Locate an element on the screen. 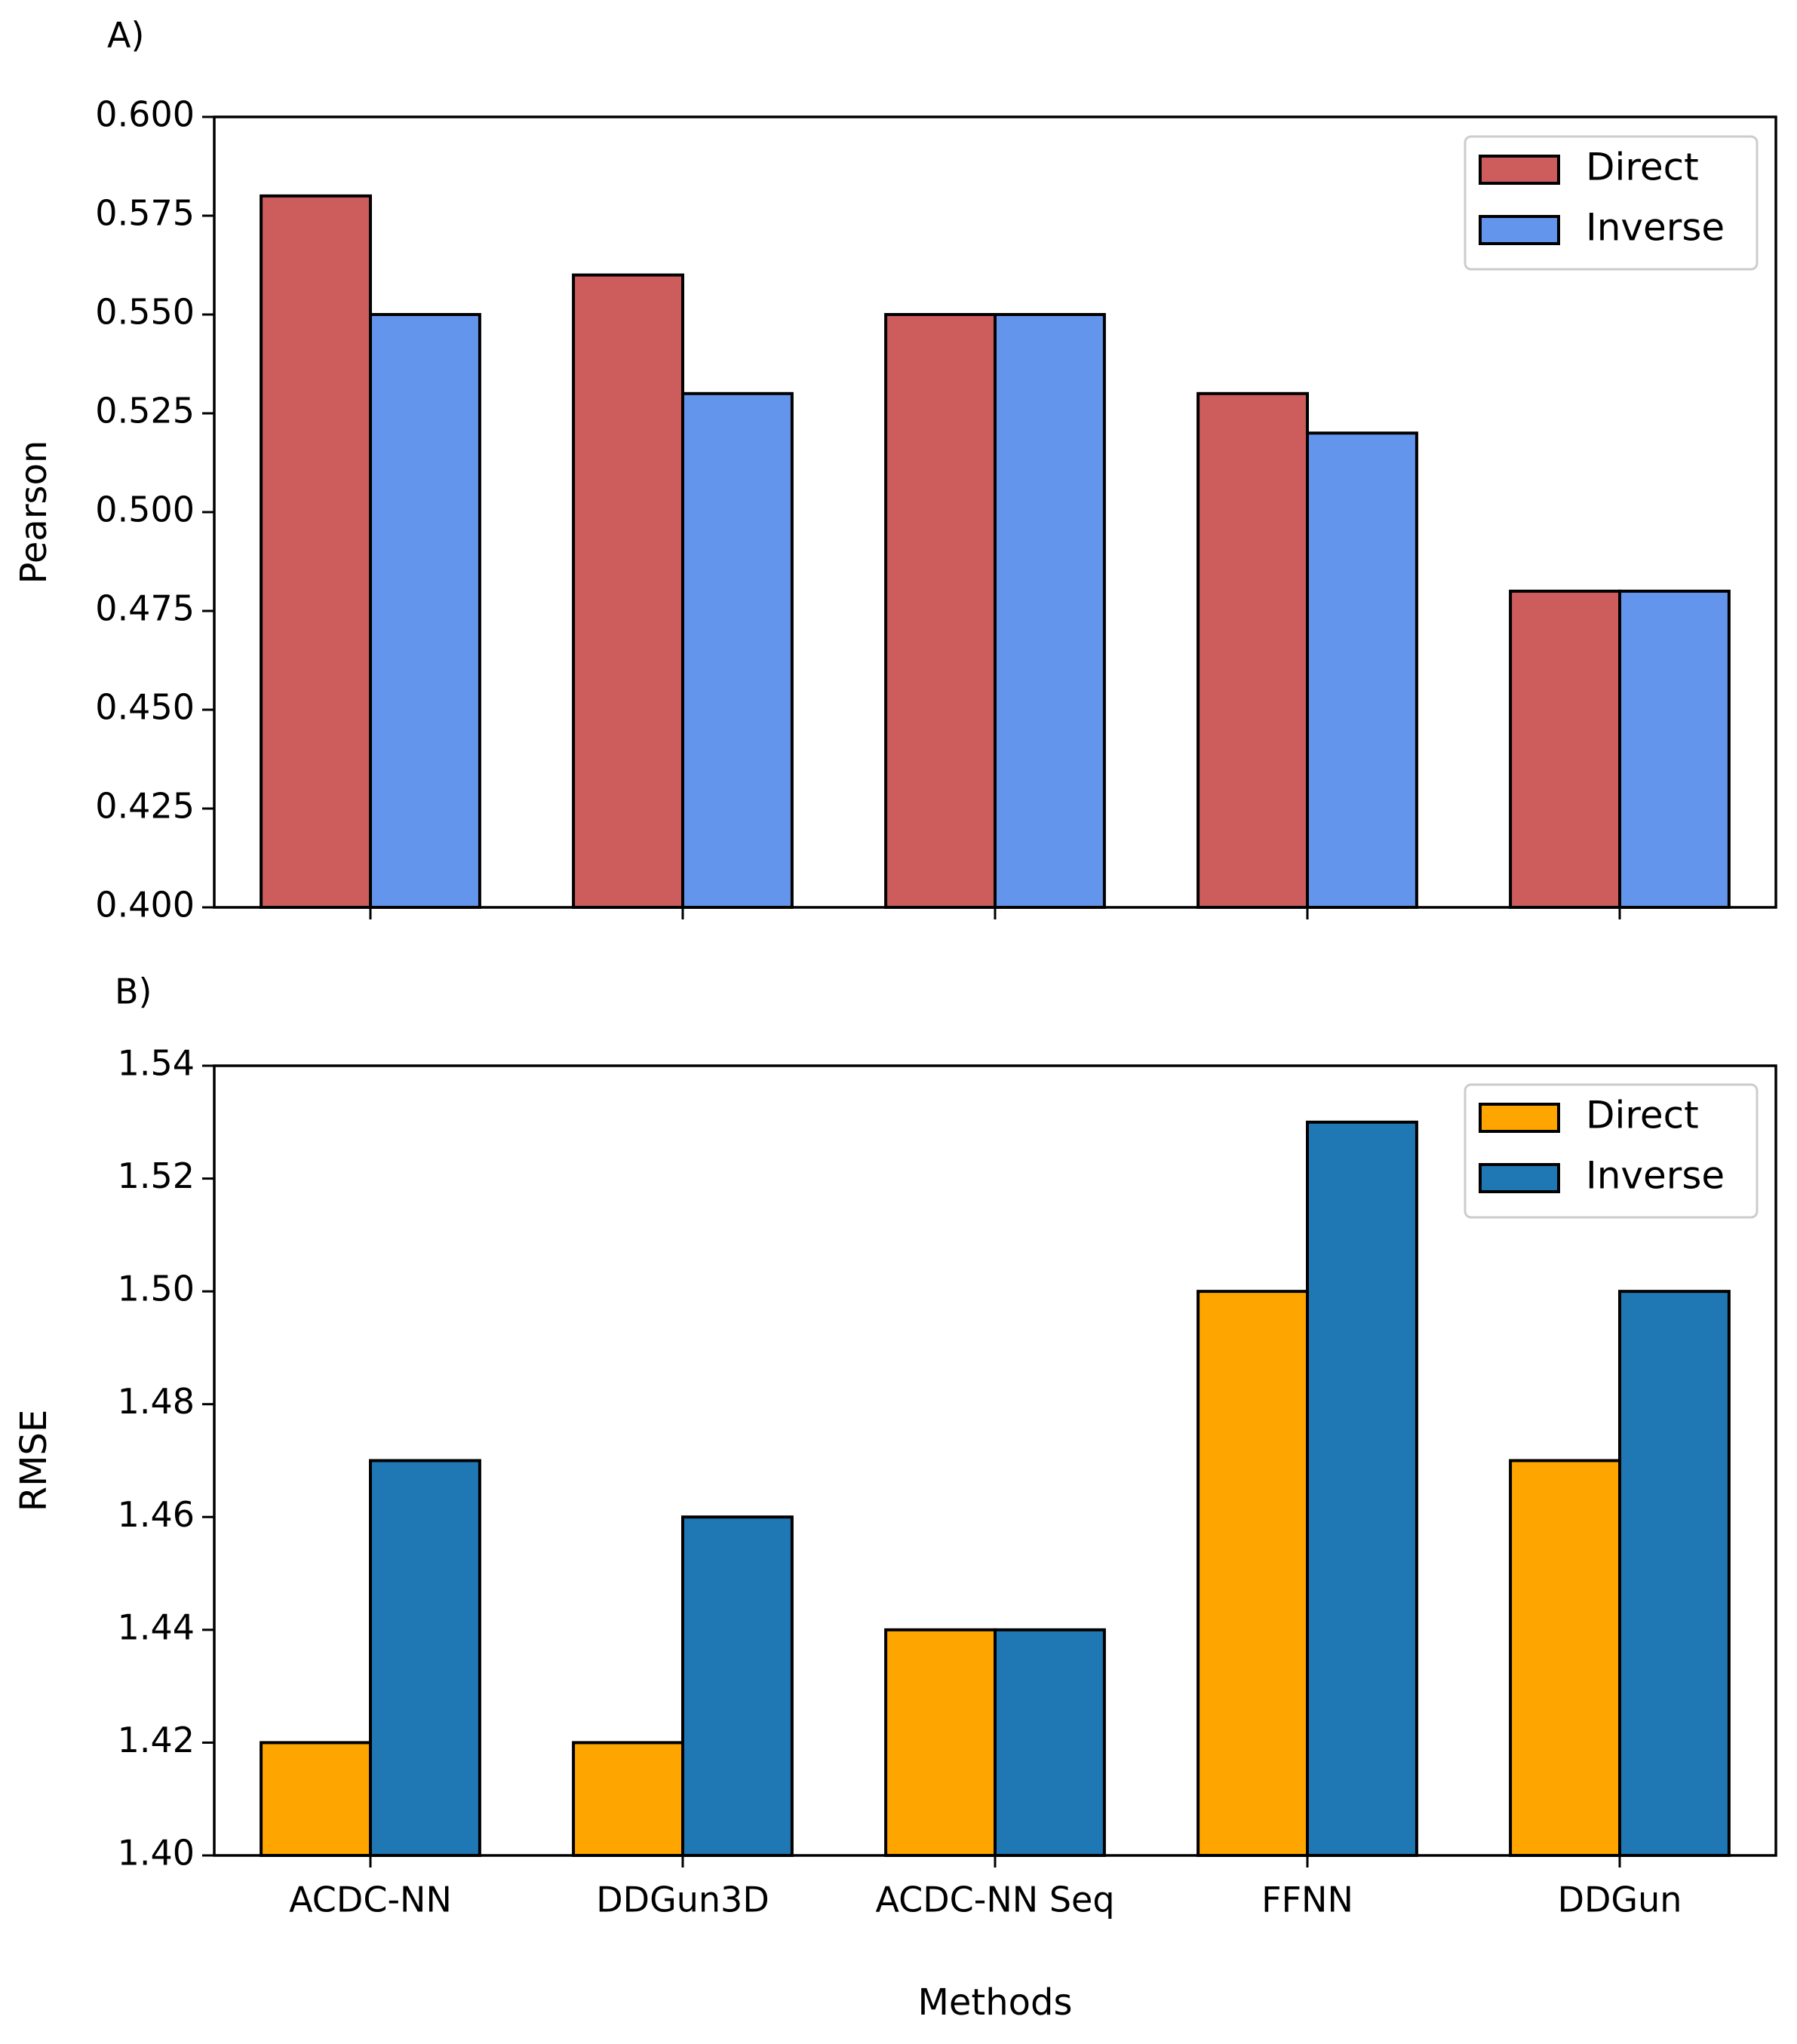 This screenshot has width=1797, height=2044. y-tick-label: 0.575 is located at coordinates (145, 213).